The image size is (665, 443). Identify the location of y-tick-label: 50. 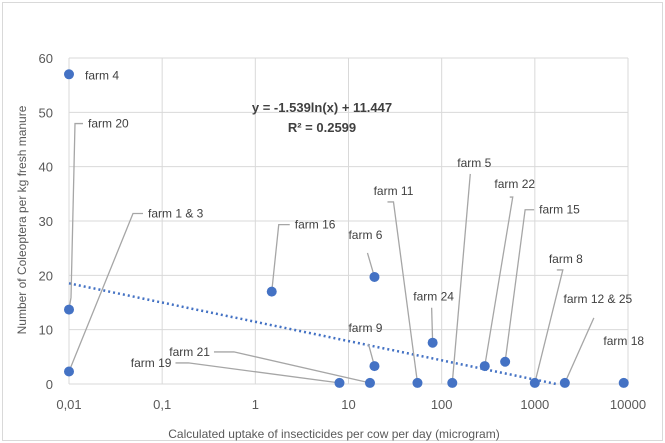
(46, 112).